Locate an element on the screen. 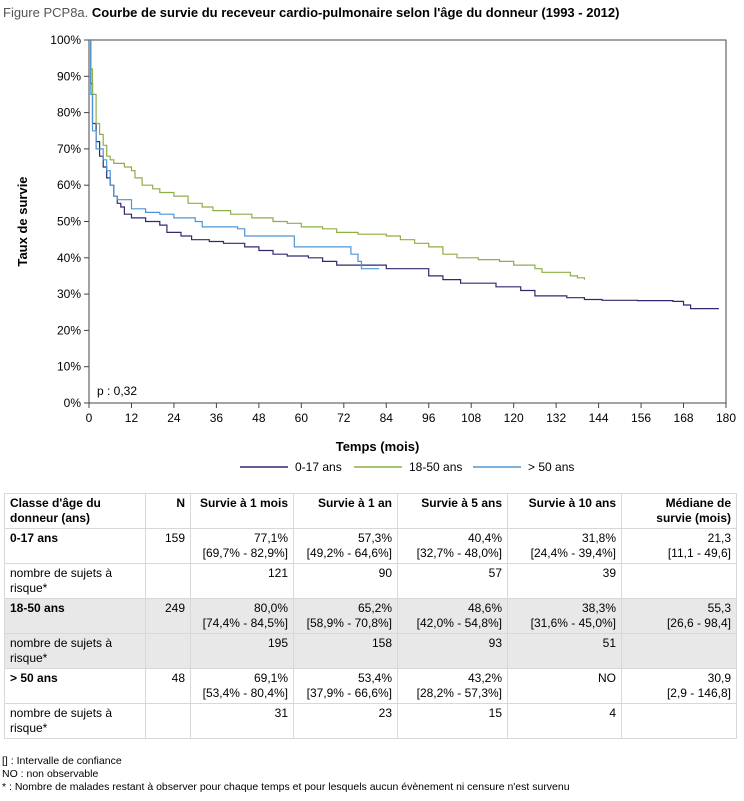  y-axis-label: Taux de survie is located at coordinates (22, 221).